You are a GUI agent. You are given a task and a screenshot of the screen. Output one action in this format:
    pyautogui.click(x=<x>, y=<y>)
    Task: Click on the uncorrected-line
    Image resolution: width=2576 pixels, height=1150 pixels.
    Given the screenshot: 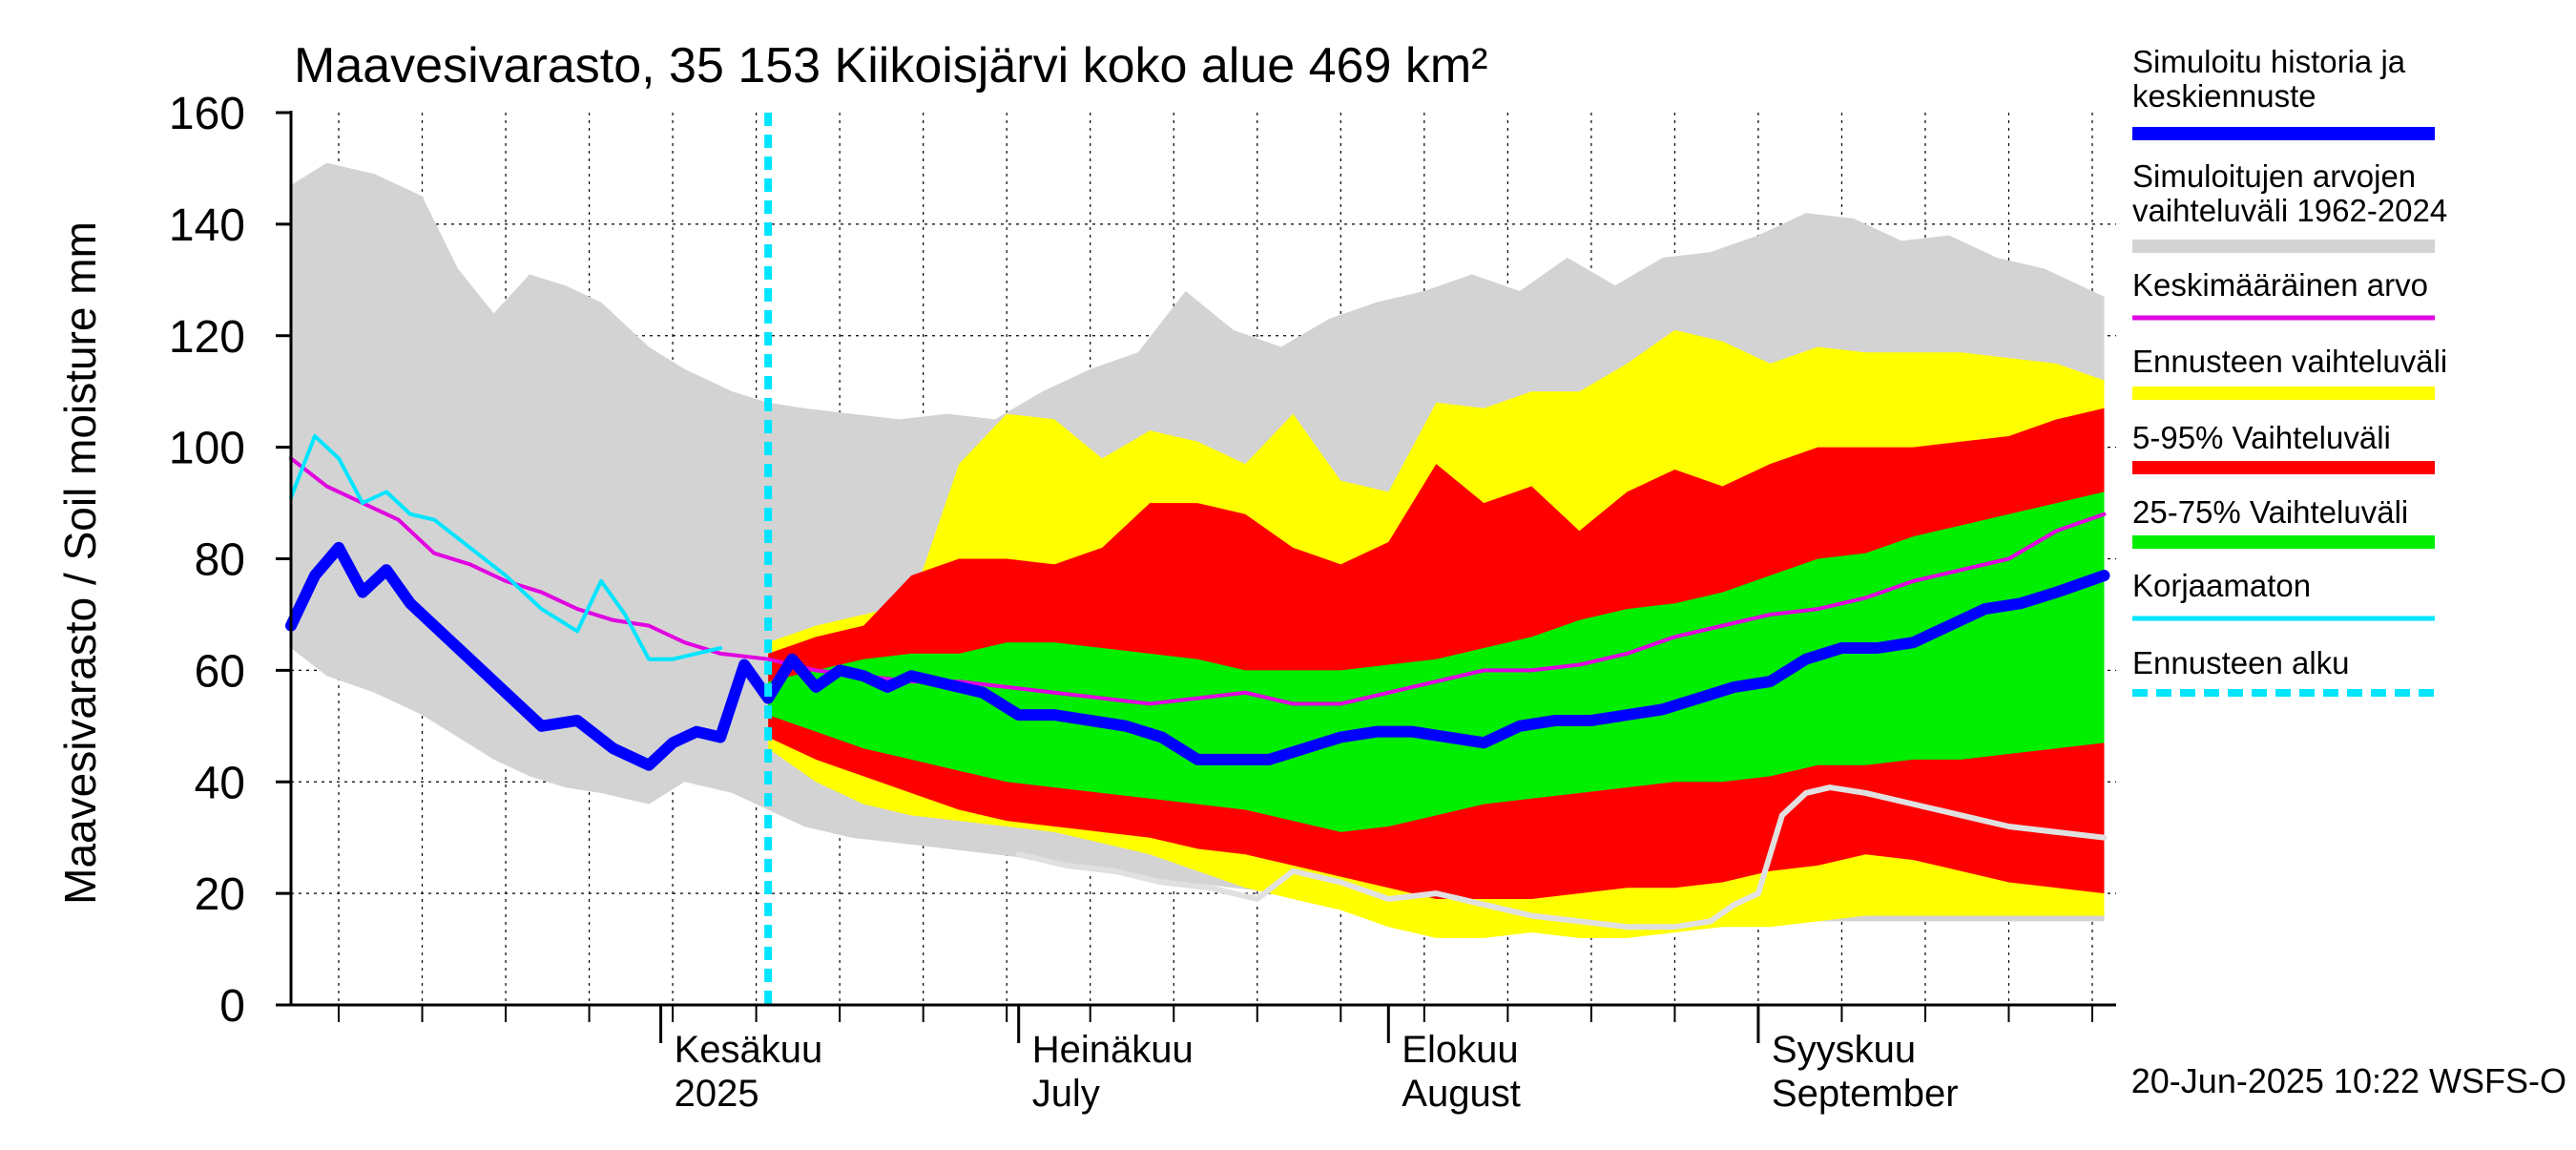 What is the action you would take?
    pyautogui.click(x=506, y=547)
    